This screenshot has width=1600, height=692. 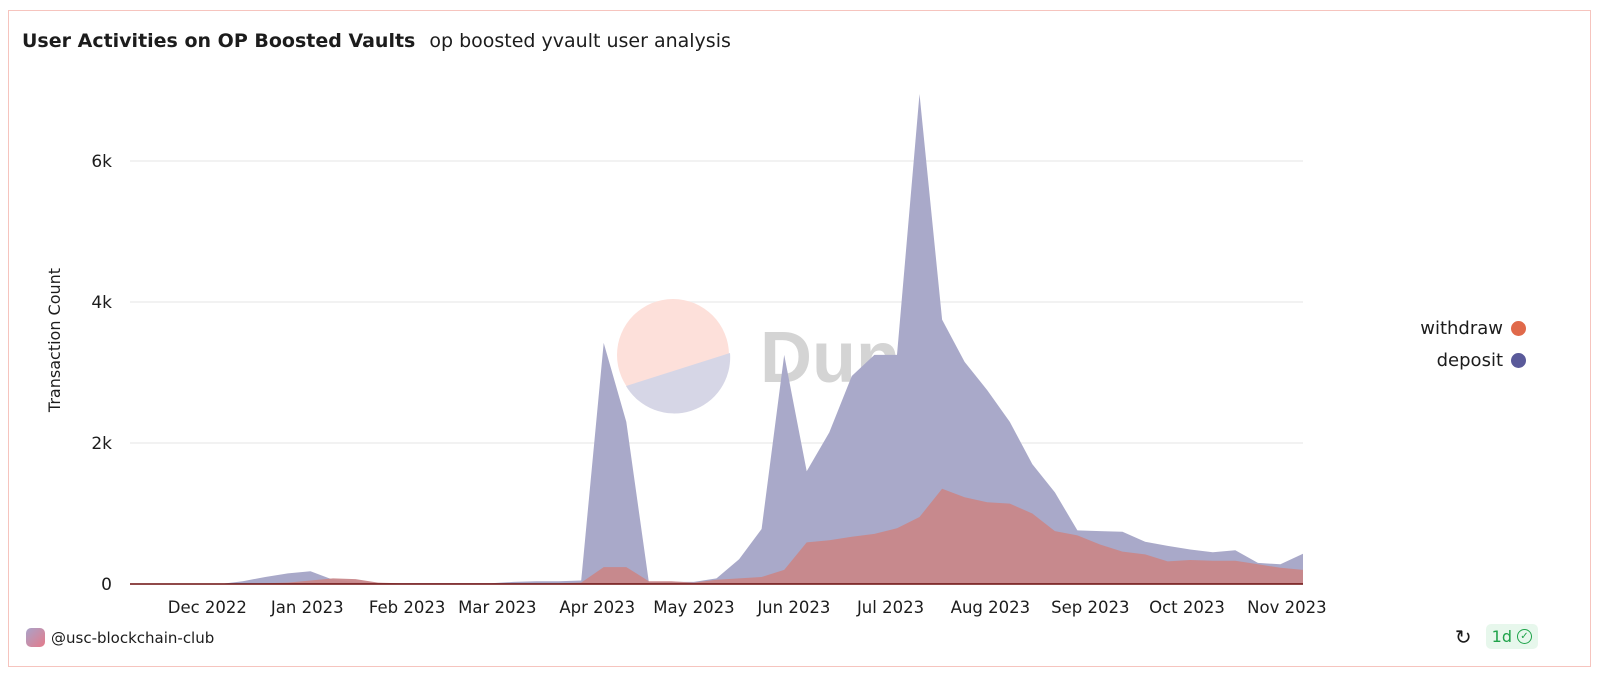 What do you see at coordinates (101, 162) in the screenshot?
I see `y-tick-label: 6k` at bounding box center [101, 162].